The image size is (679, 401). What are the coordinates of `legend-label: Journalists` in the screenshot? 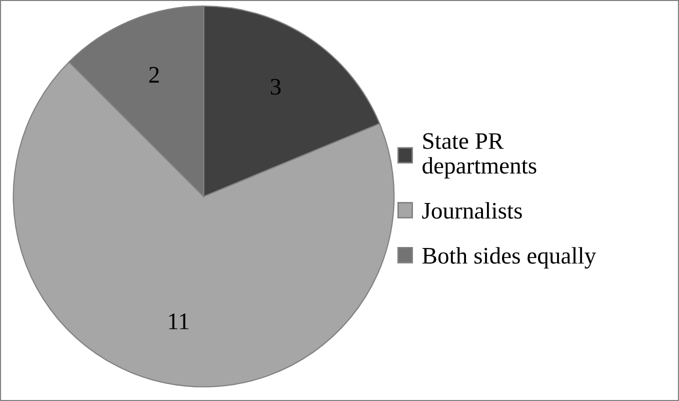 It's located at (472, 210).